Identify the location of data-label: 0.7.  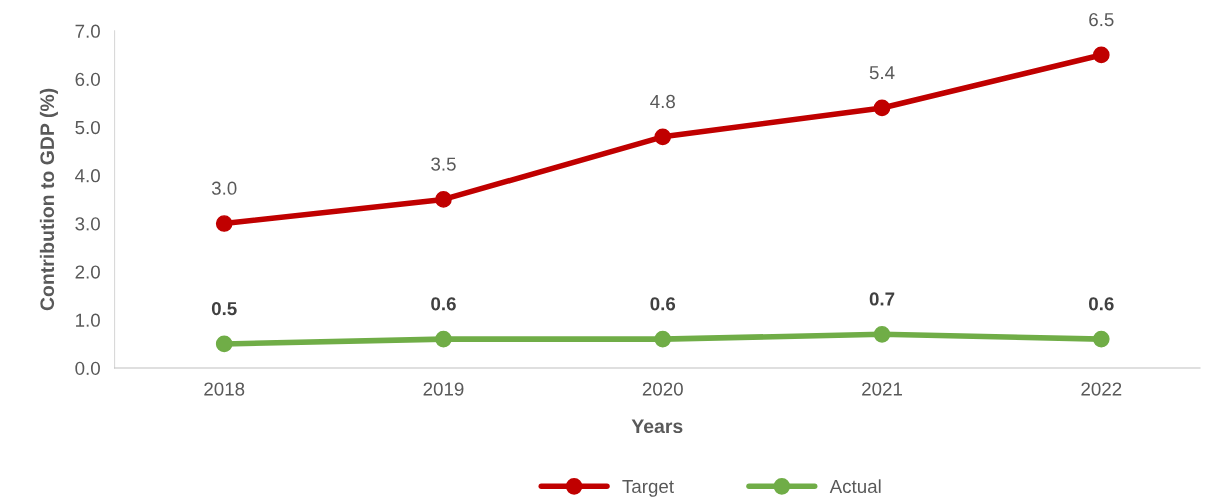
(882, 299).